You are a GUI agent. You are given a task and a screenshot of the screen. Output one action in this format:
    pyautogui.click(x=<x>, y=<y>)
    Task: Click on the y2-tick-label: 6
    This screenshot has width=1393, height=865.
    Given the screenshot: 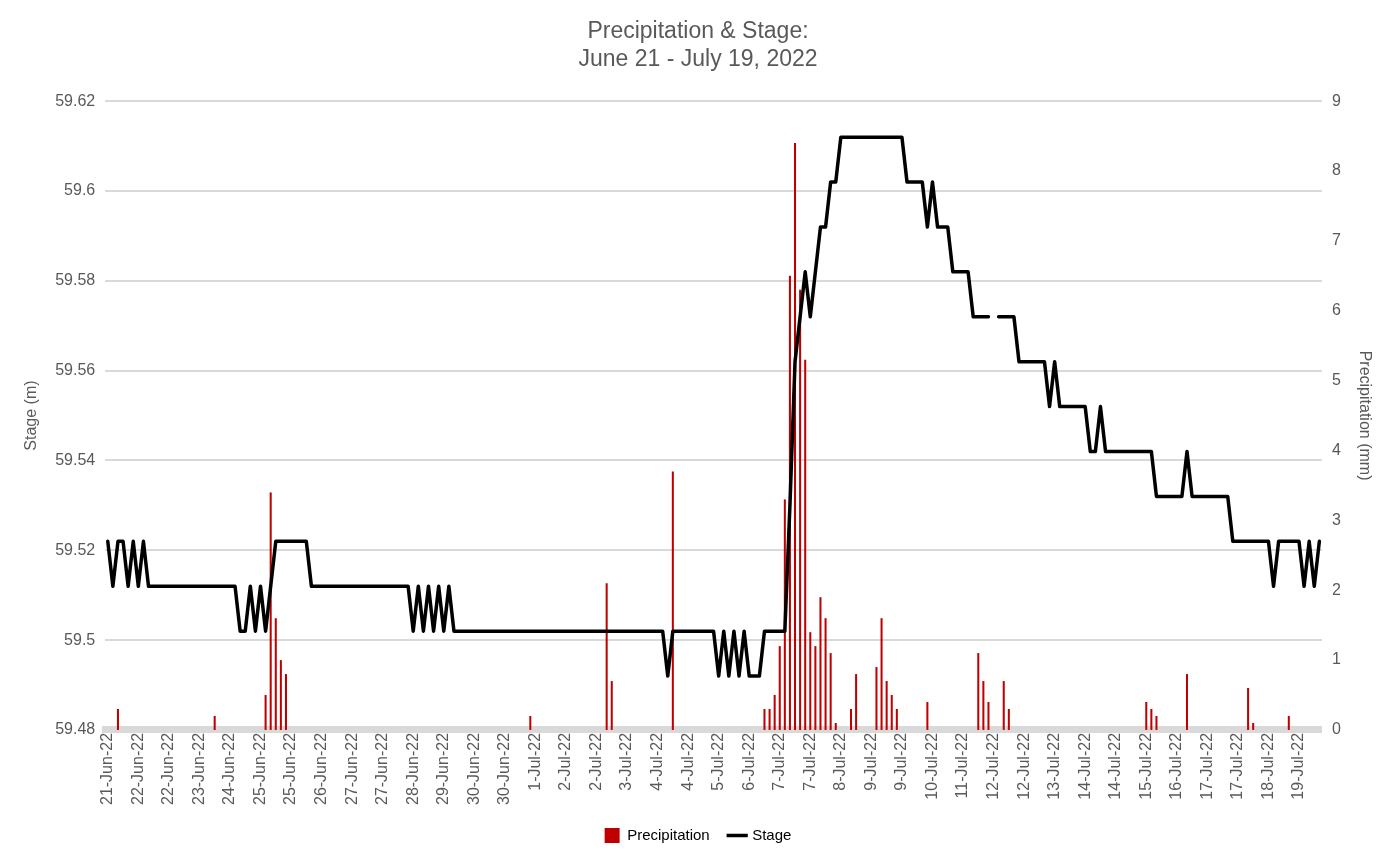 What is the action you would take?
    pyautogui.click(x=1336, y=310)
    